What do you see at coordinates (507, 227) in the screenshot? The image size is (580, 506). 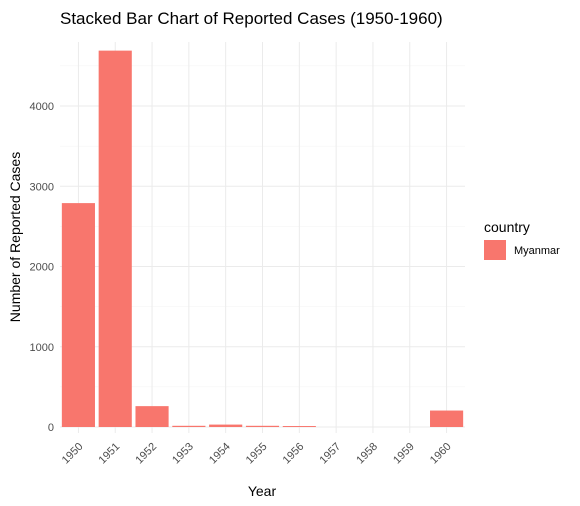 I see `legend-title: country` at bounding box center [507, 227].